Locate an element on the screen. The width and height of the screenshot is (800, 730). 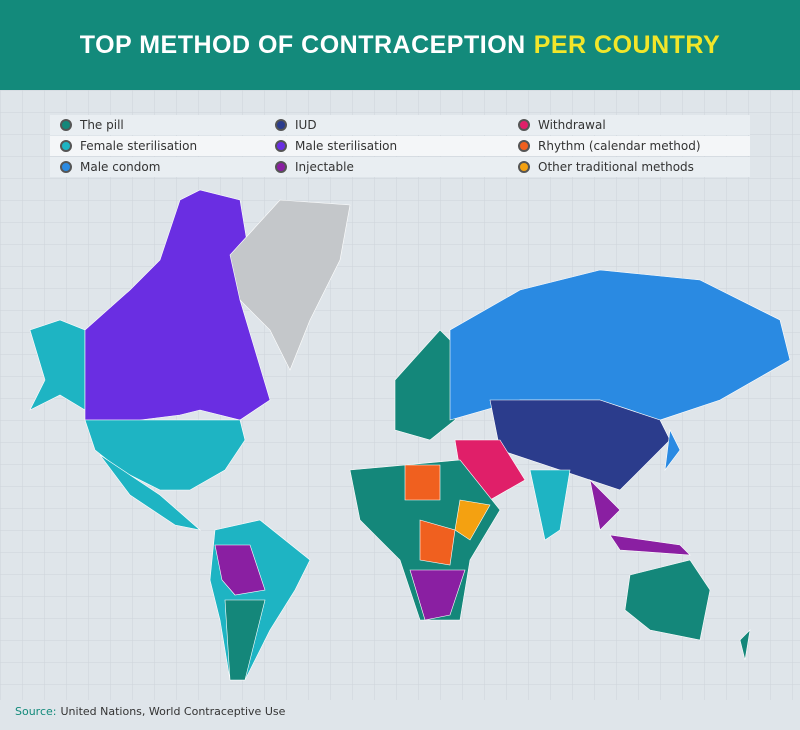
legend-item: Withdrawal is located at coordinates (562, 125).